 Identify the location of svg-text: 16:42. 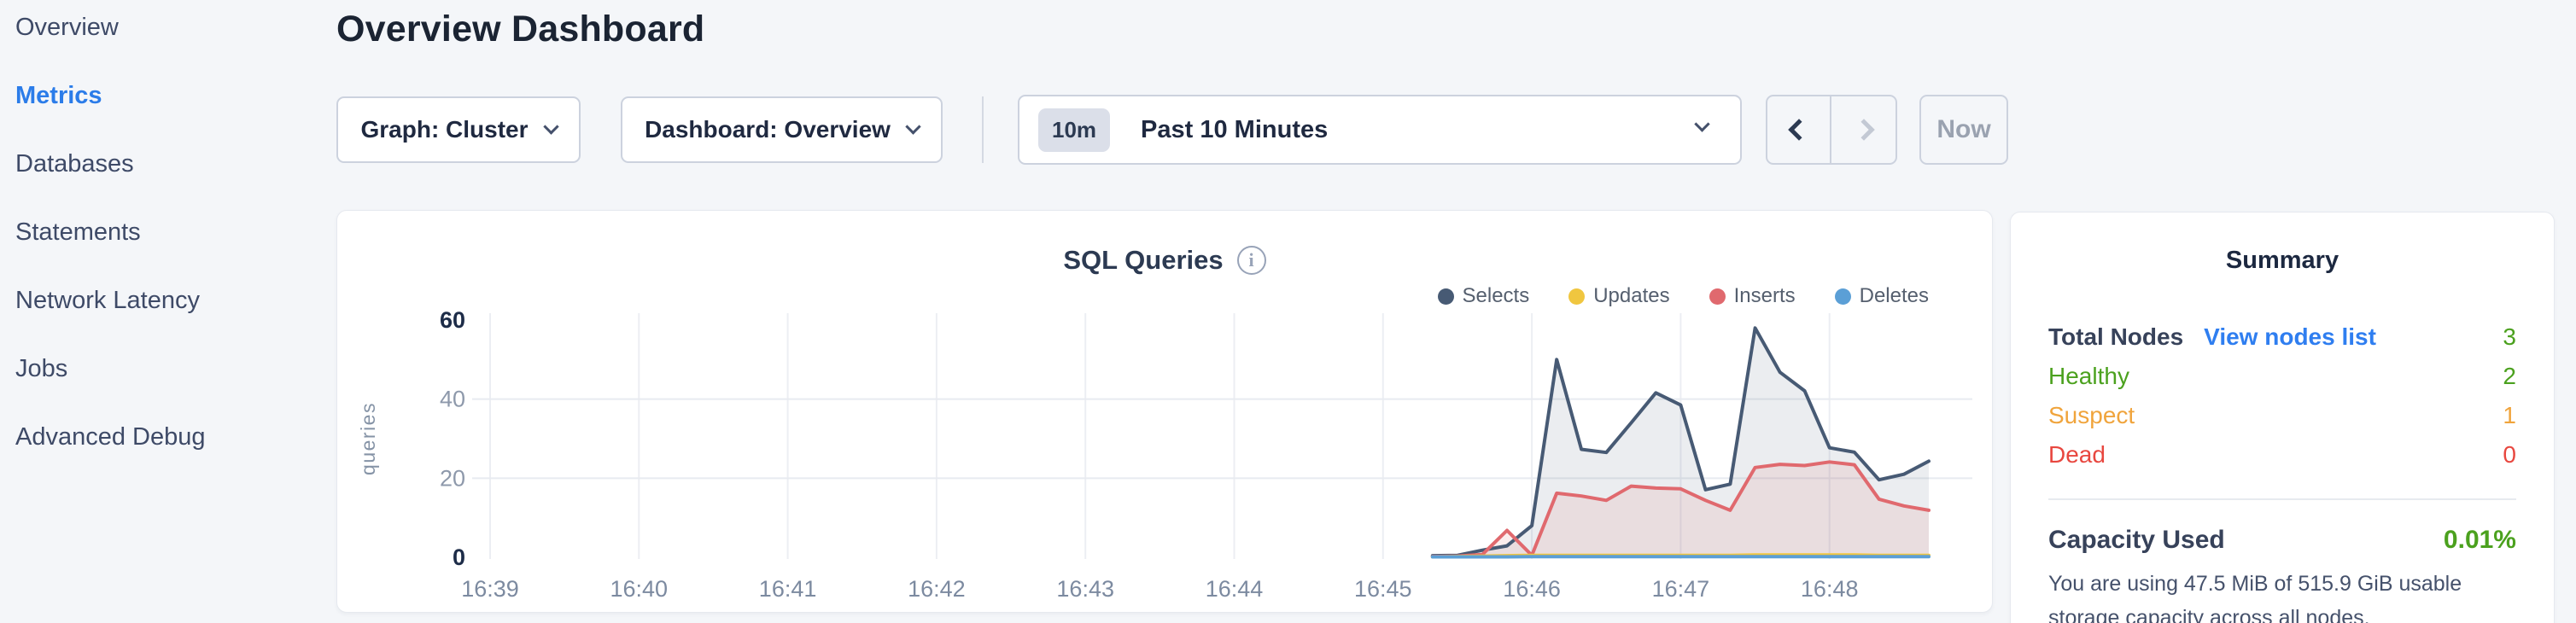
(937, 589).